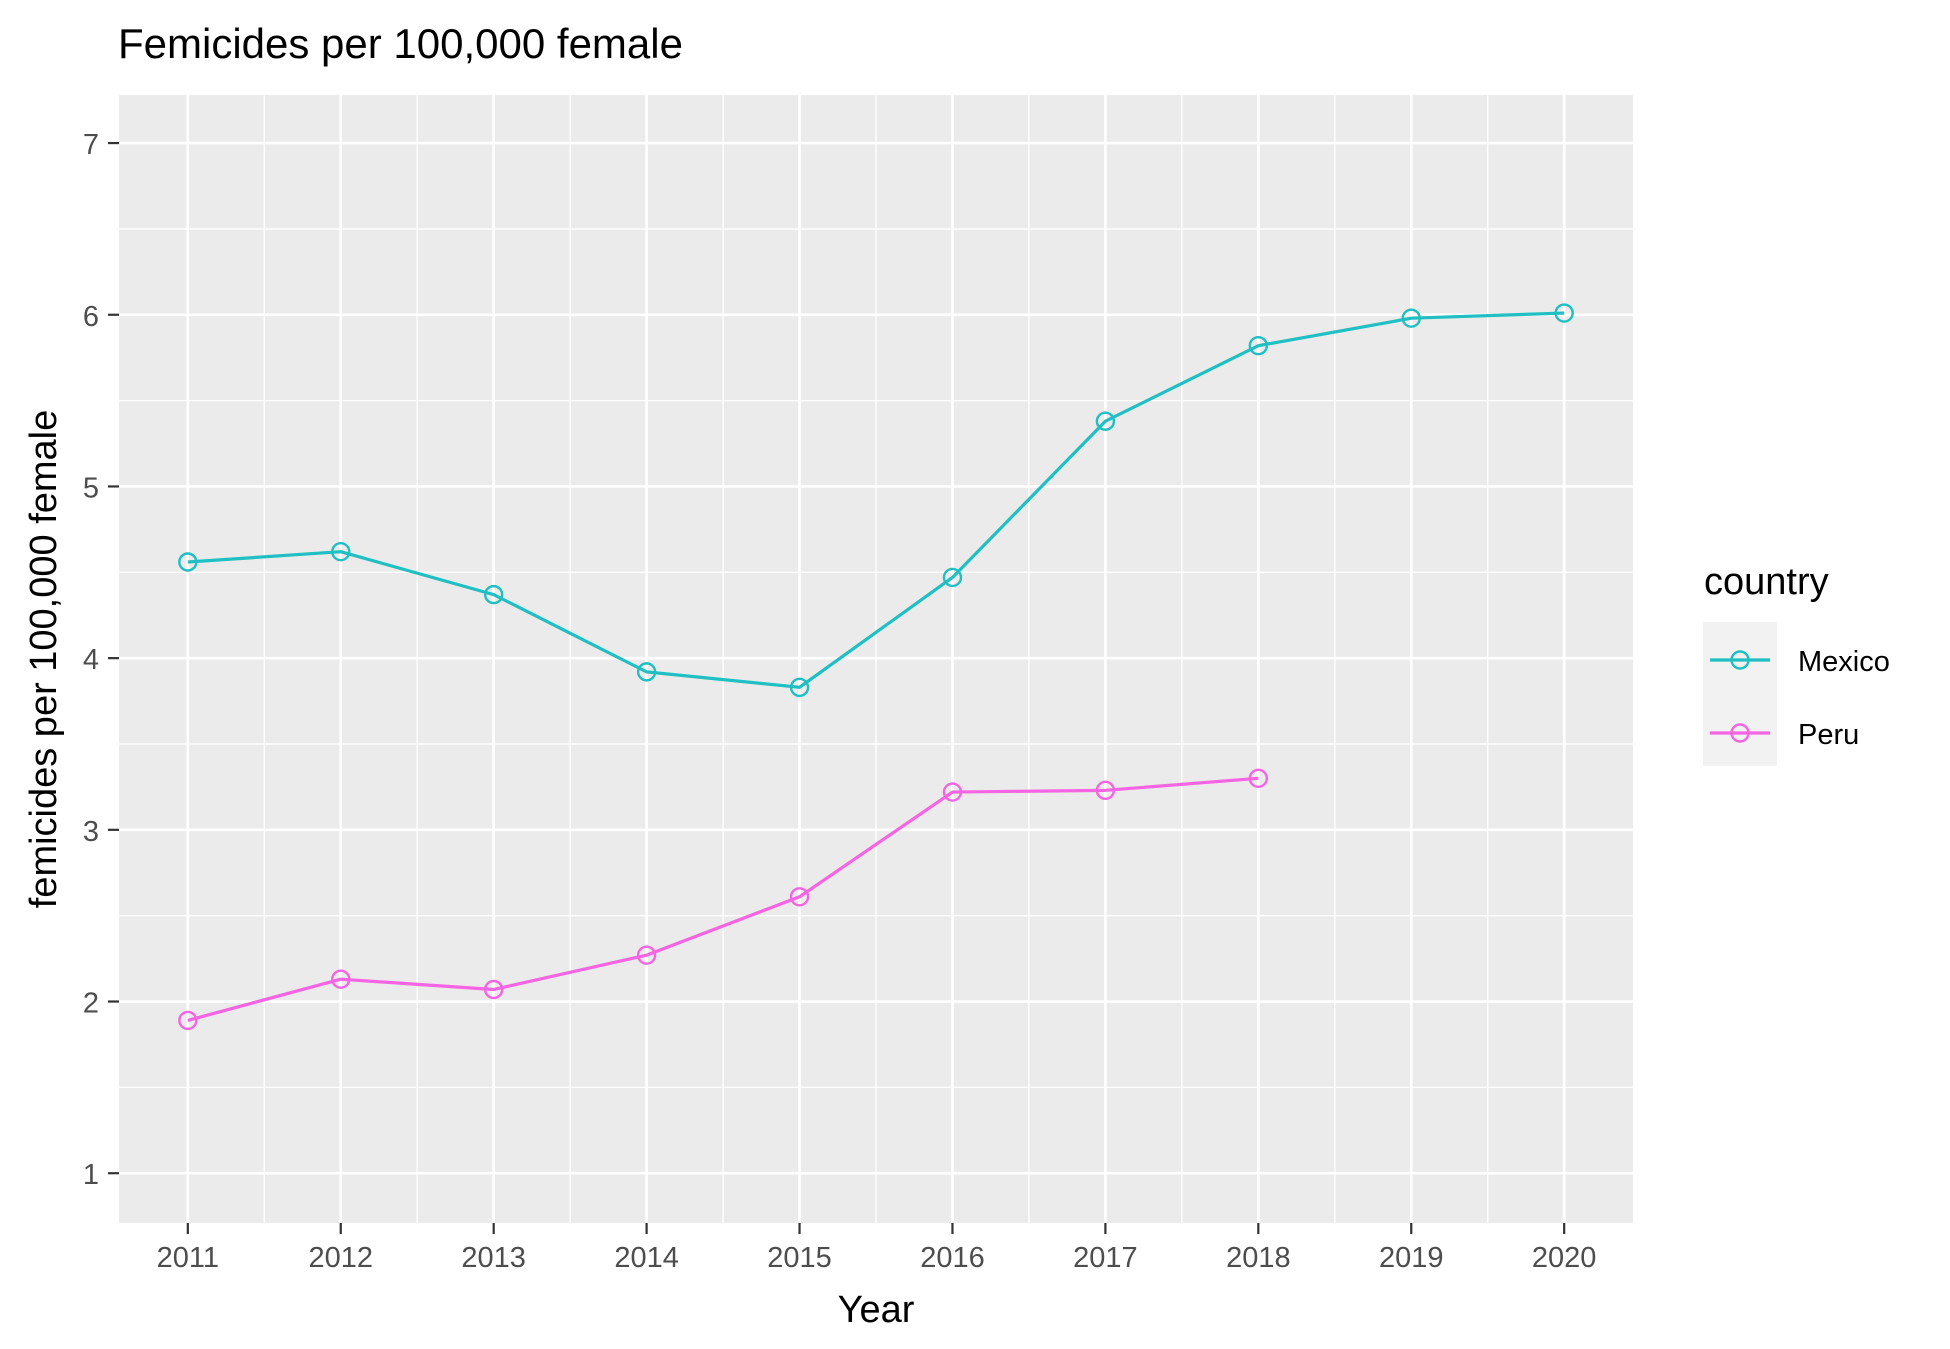 This screenshot has height=1349, width=1950. Describe the element at coordinates (400, 43) in the screenshot. I see `chart-title: Femicides per 100,000 female` at that location.